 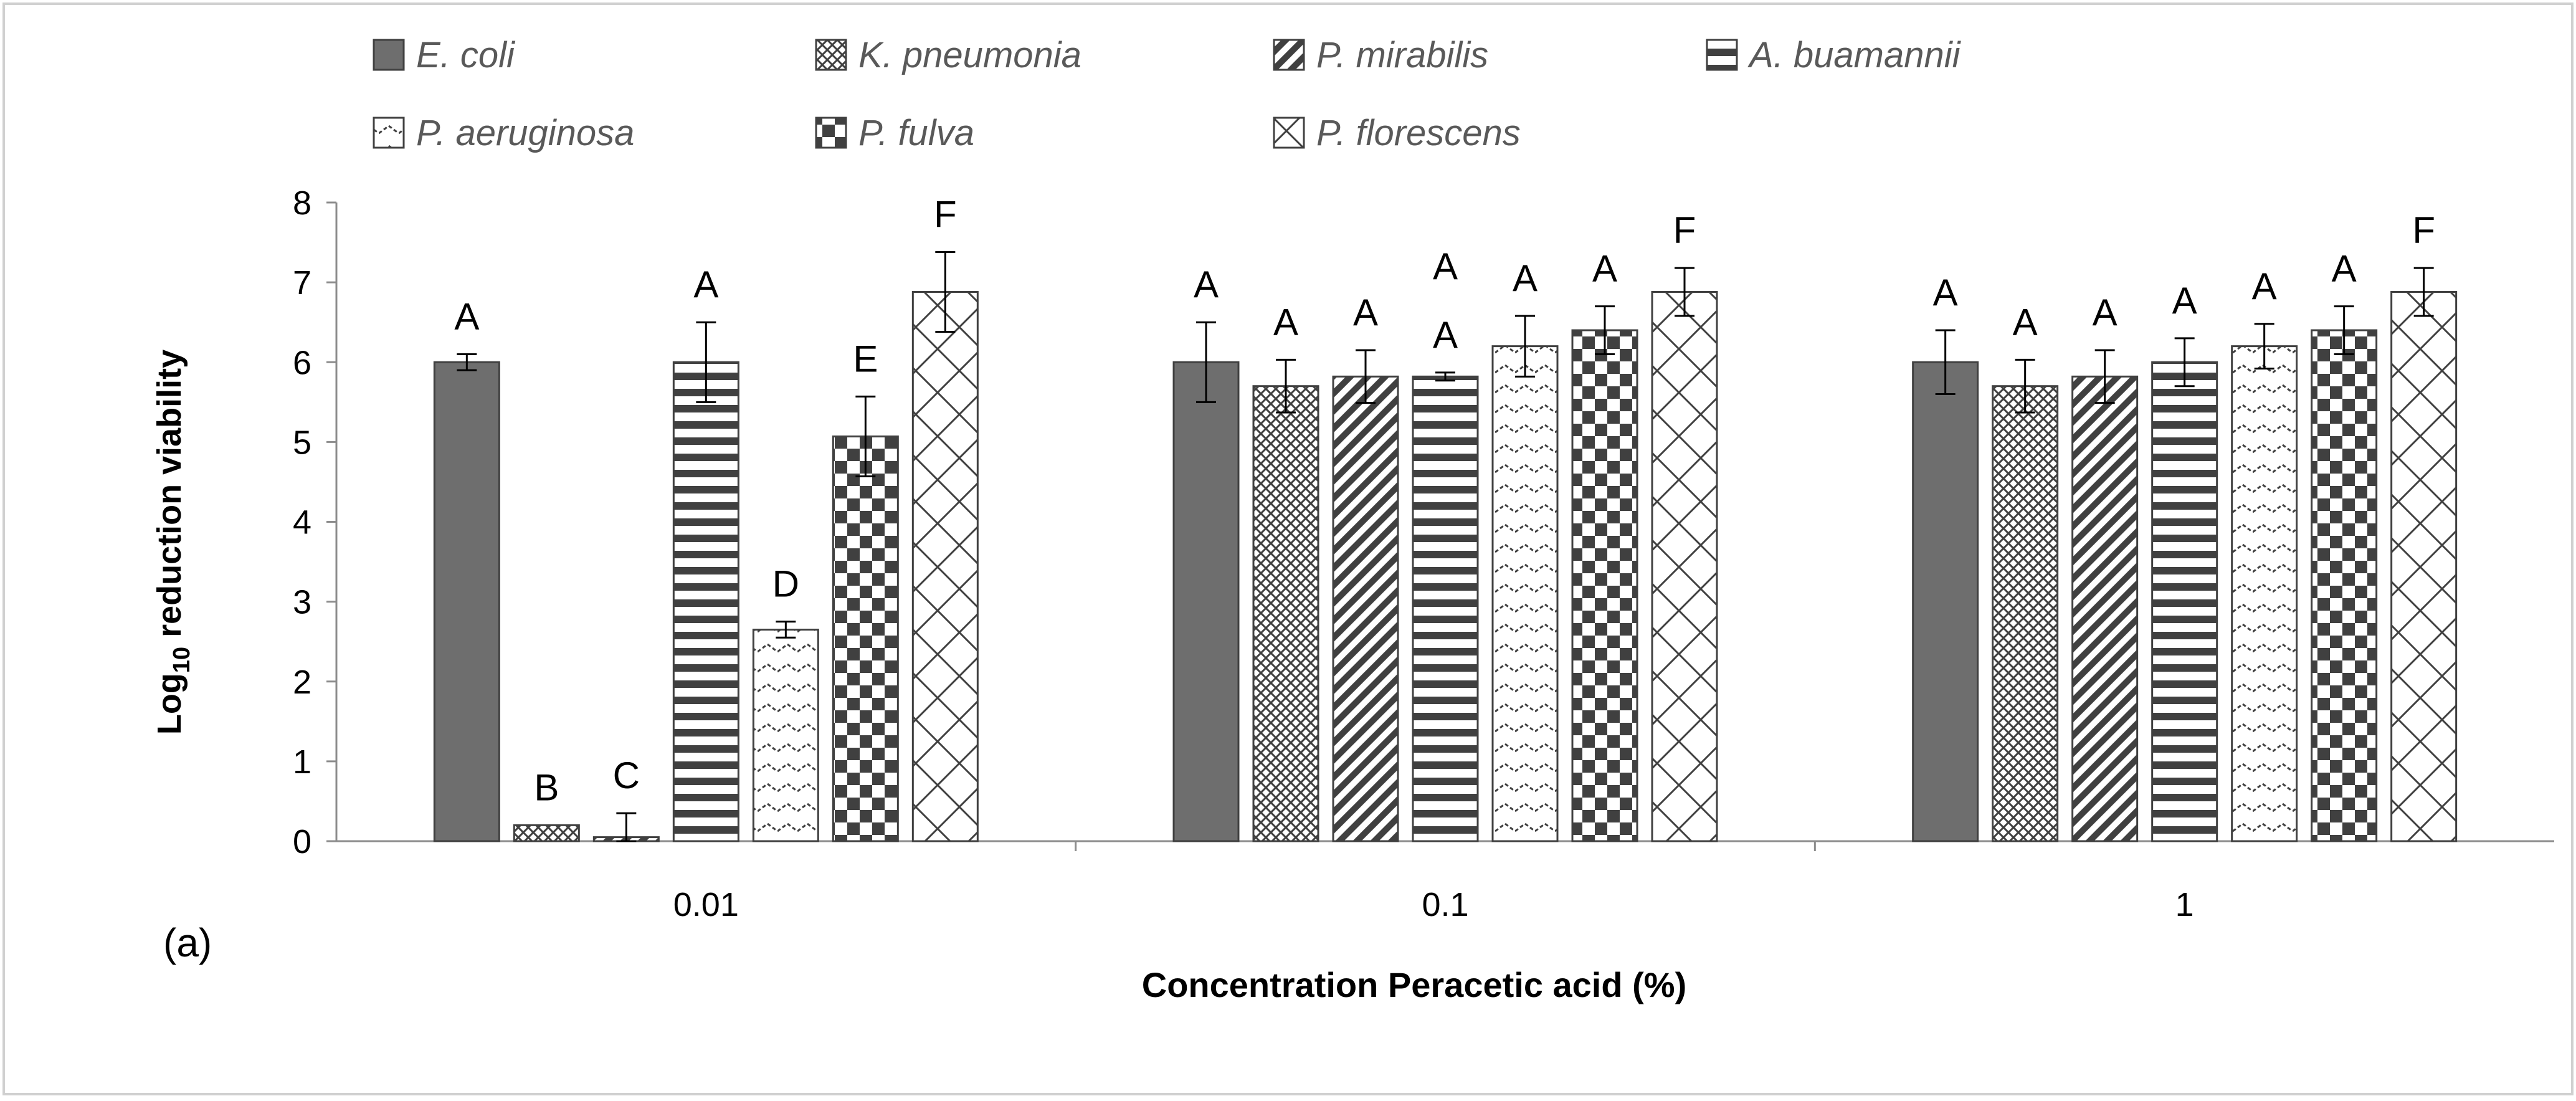 I want to click on legend-label: K. pneumonia, so click(x=969, y=55).